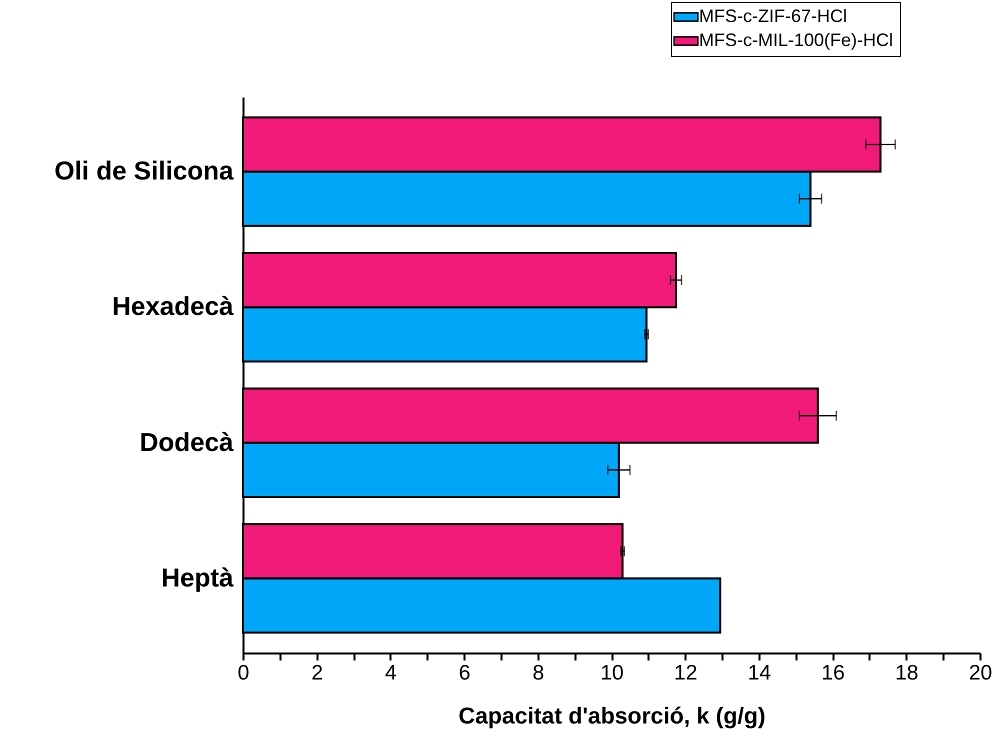 This screenshot has width=999, height=742. Describe the element at coordinates (906, 673) in the screenshot. I see `x-tick-label: 18` at that location.